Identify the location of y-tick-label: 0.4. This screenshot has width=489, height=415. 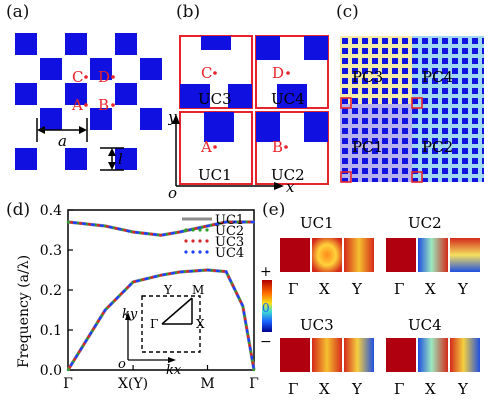
(51, 211).